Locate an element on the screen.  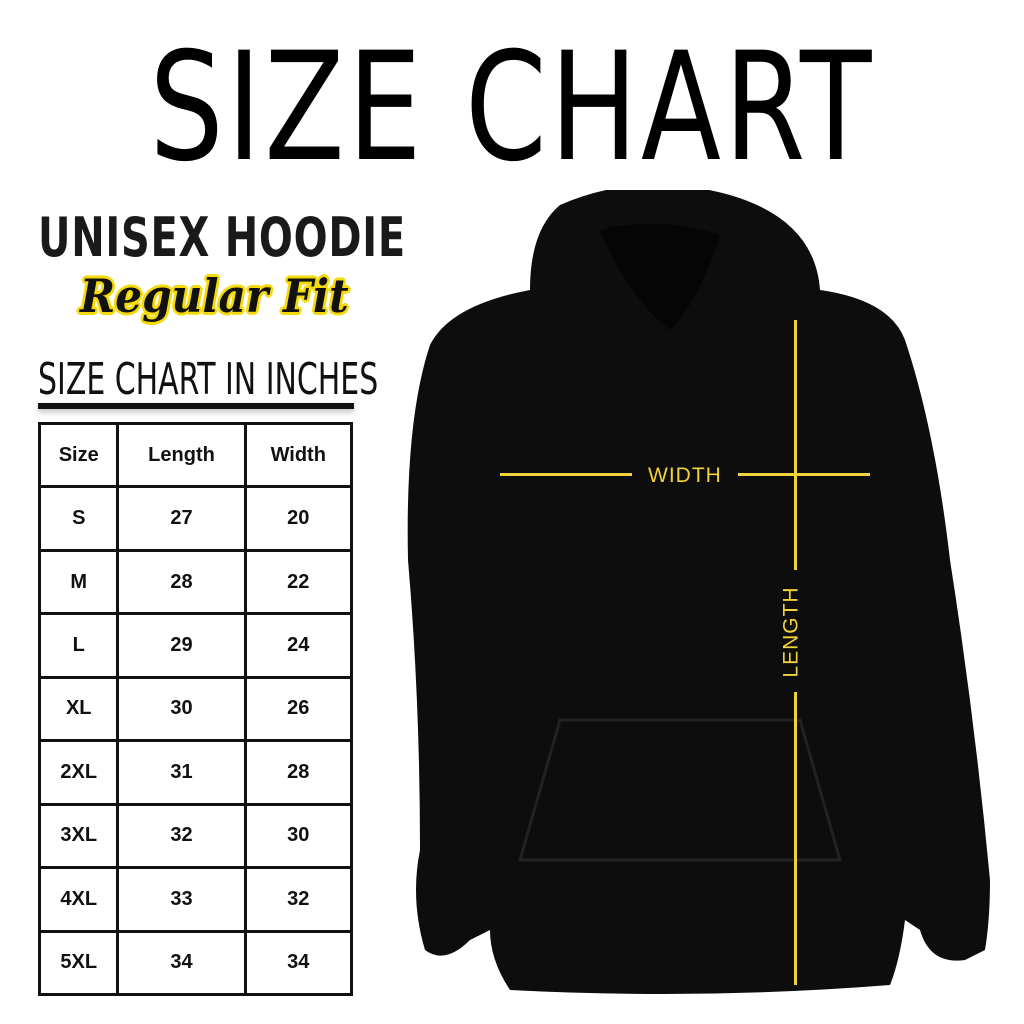
table-header-row: Size Length Width is located at coordinates (195, 455).